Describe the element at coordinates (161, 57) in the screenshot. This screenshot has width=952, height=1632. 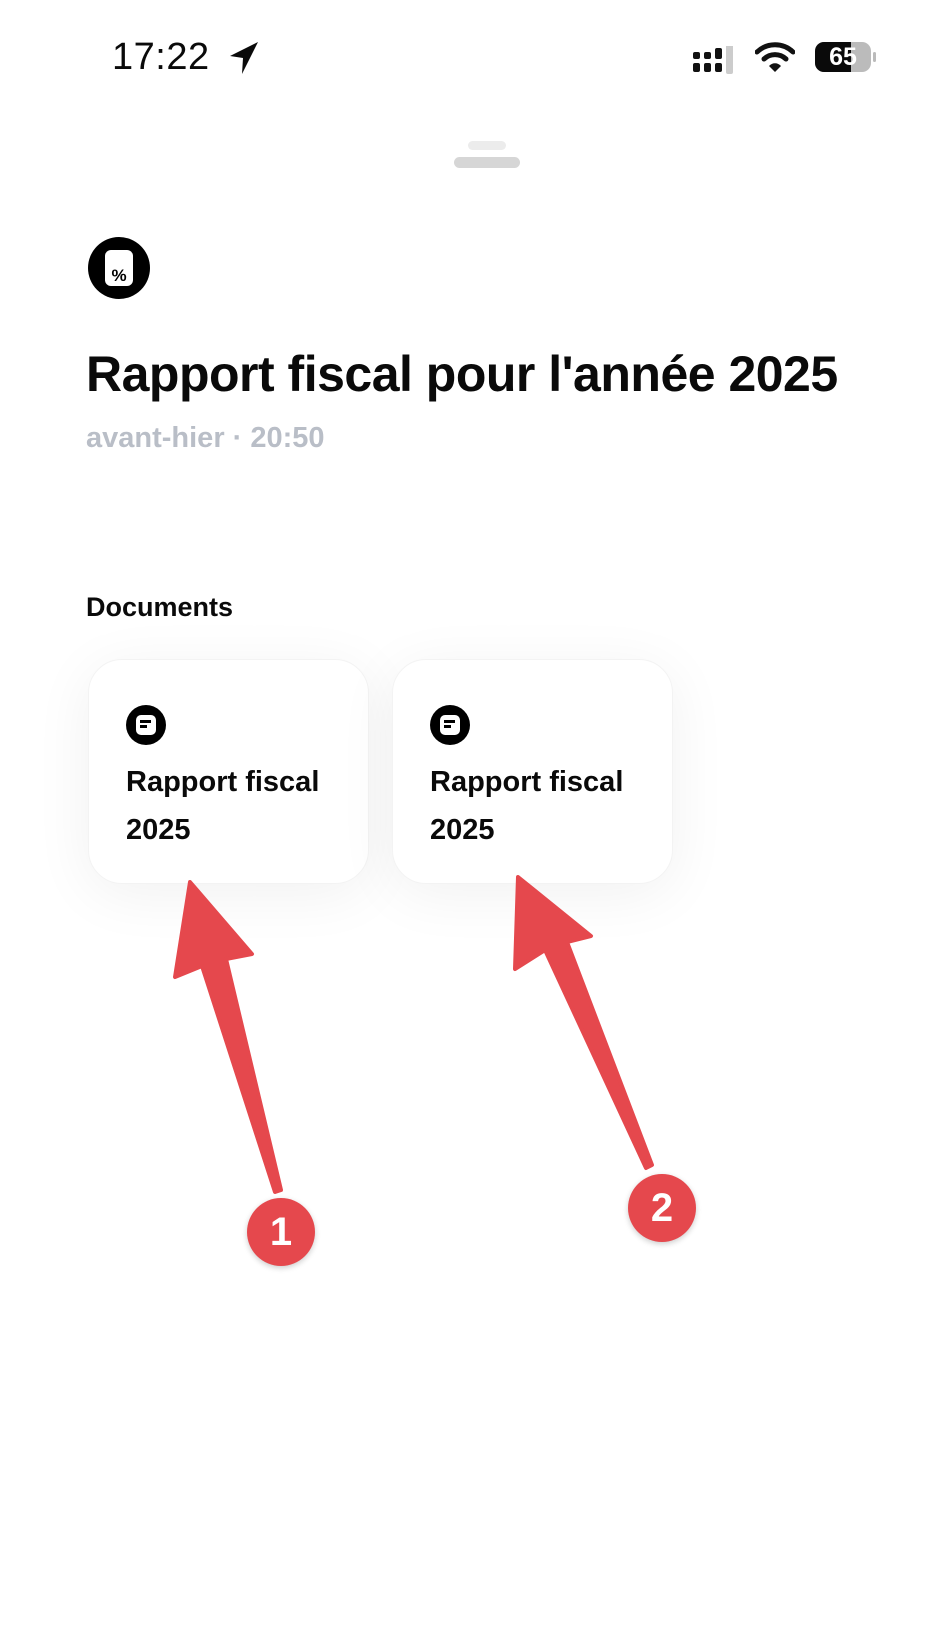
I see `status-time: 17:22` at that location.